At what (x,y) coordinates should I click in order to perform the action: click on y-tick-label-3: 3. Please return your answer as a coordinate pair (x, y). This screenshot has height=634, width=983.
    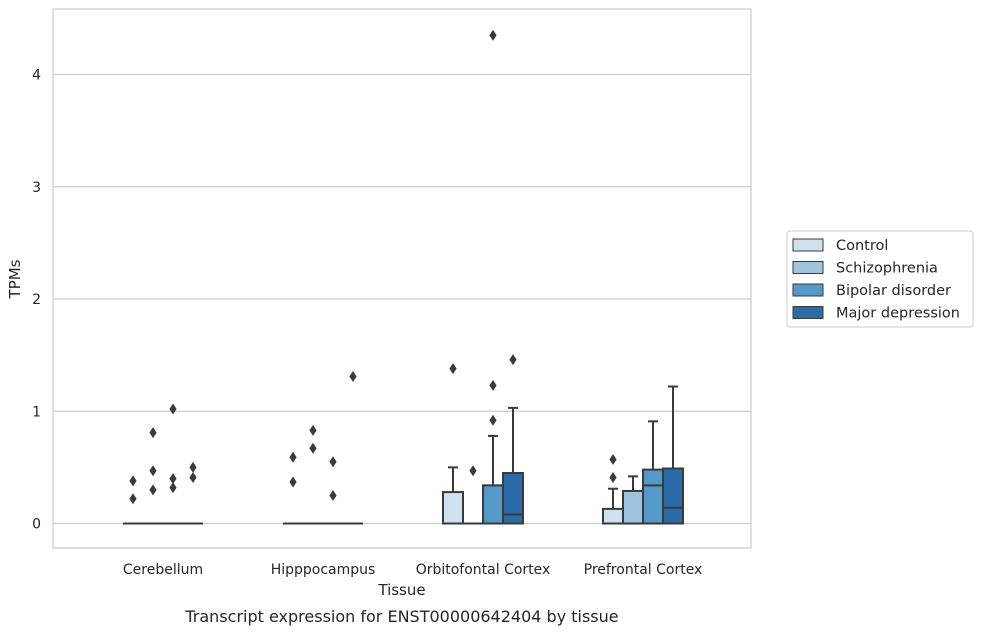
    Looking at the image, I should click on (36, 188).